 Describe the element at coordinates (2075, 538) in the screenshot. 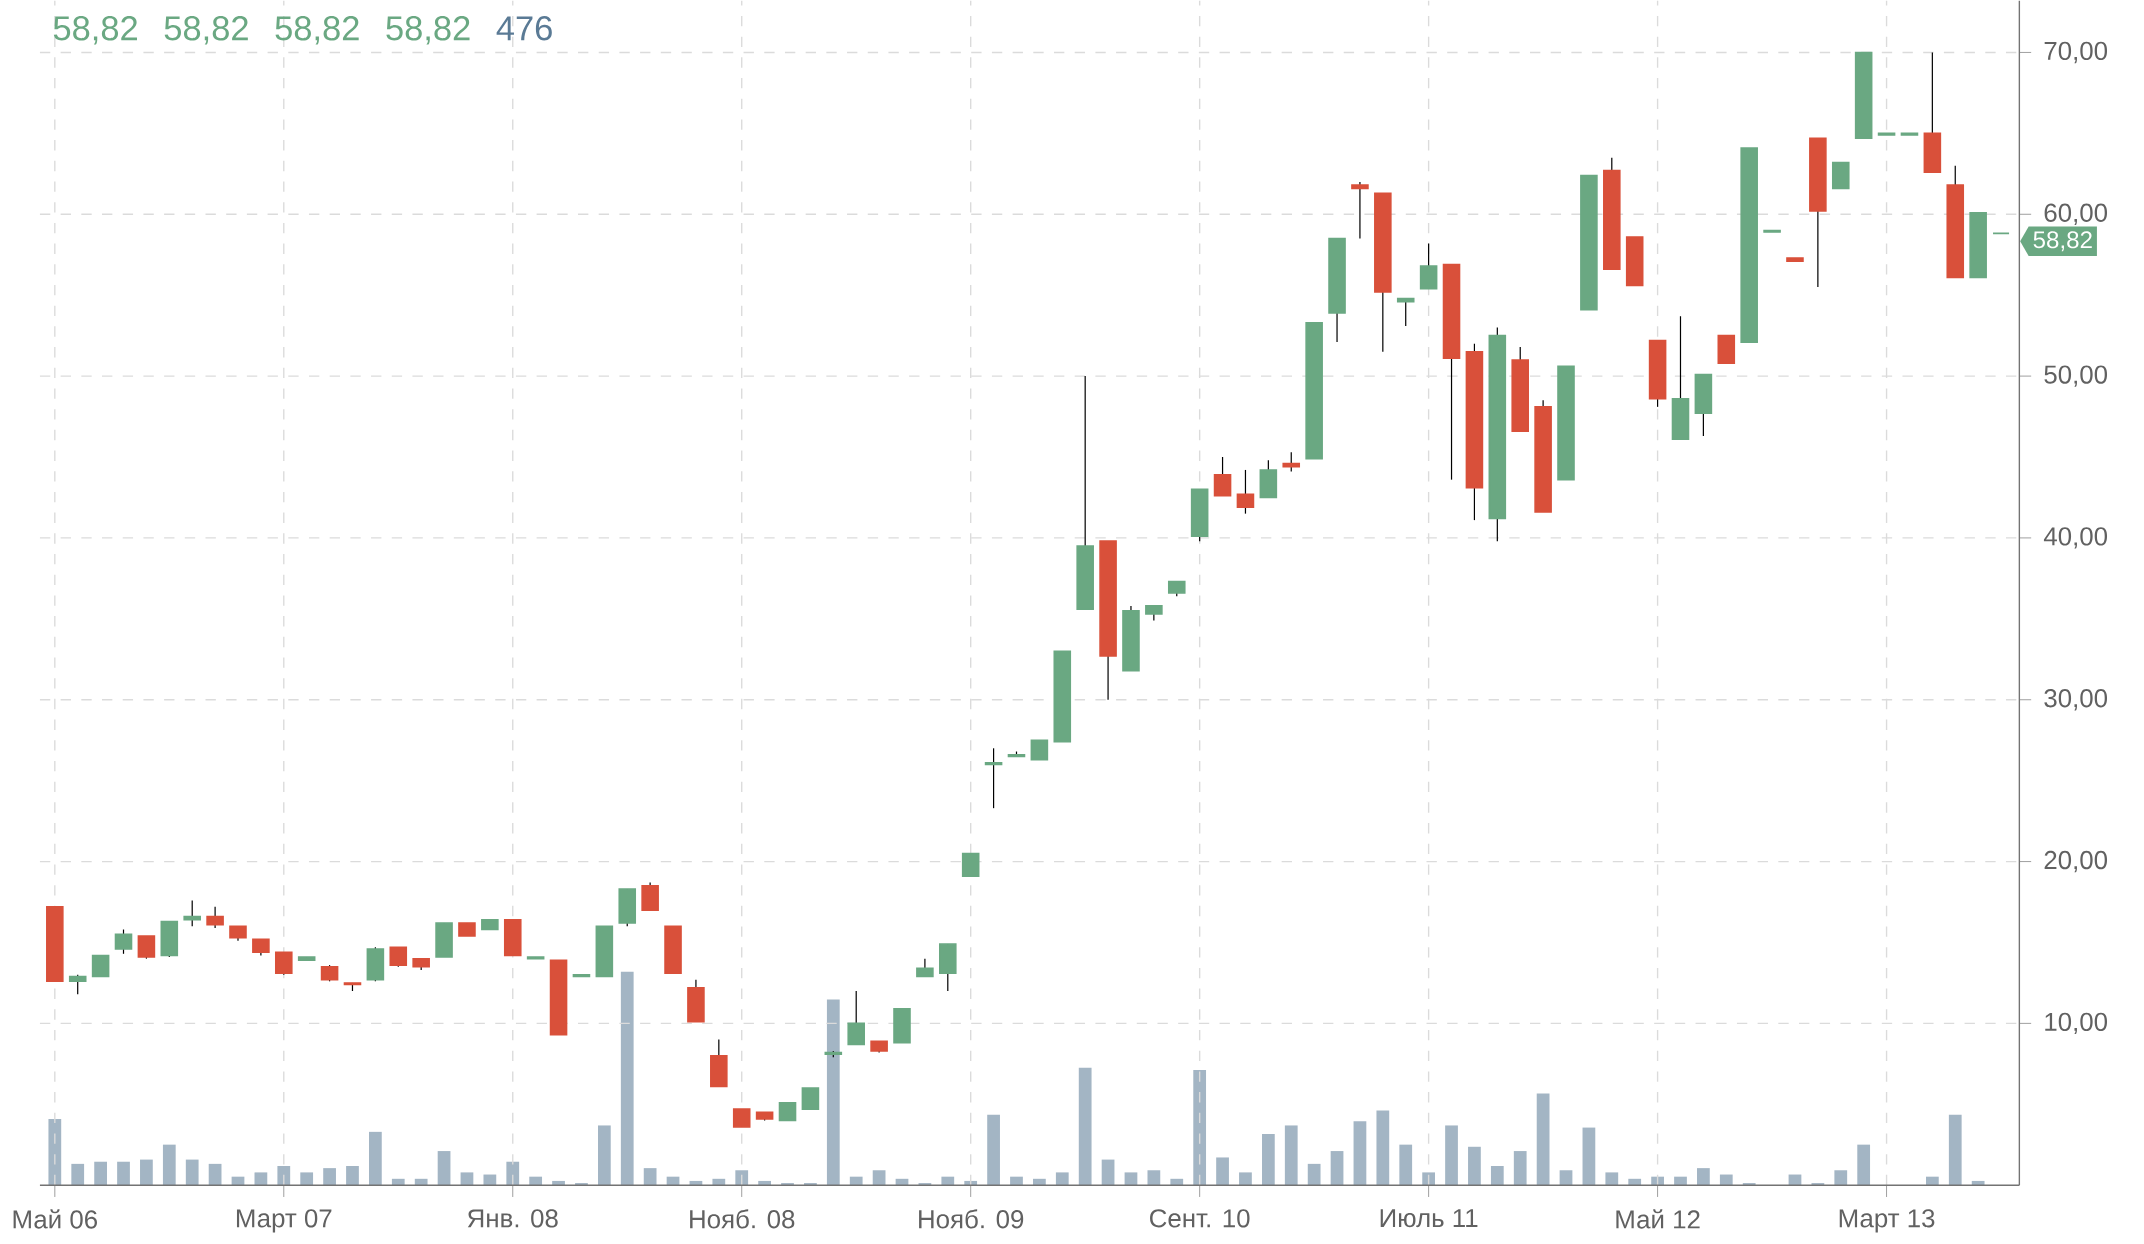

I see `y-tick-label: 40,00` at that location.